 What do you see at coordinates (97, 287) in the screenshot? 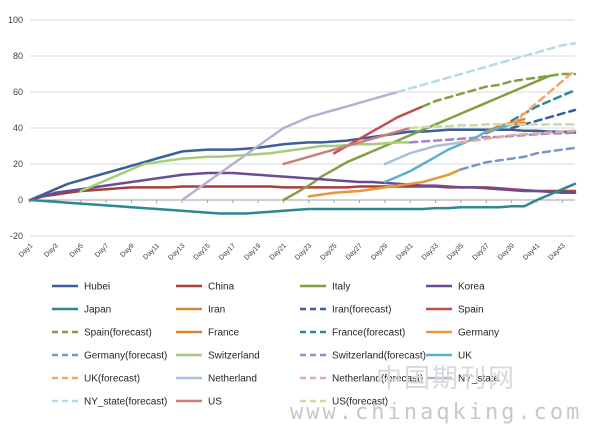
I see `legend-label: Hubei` at bounding box center [97, 287].